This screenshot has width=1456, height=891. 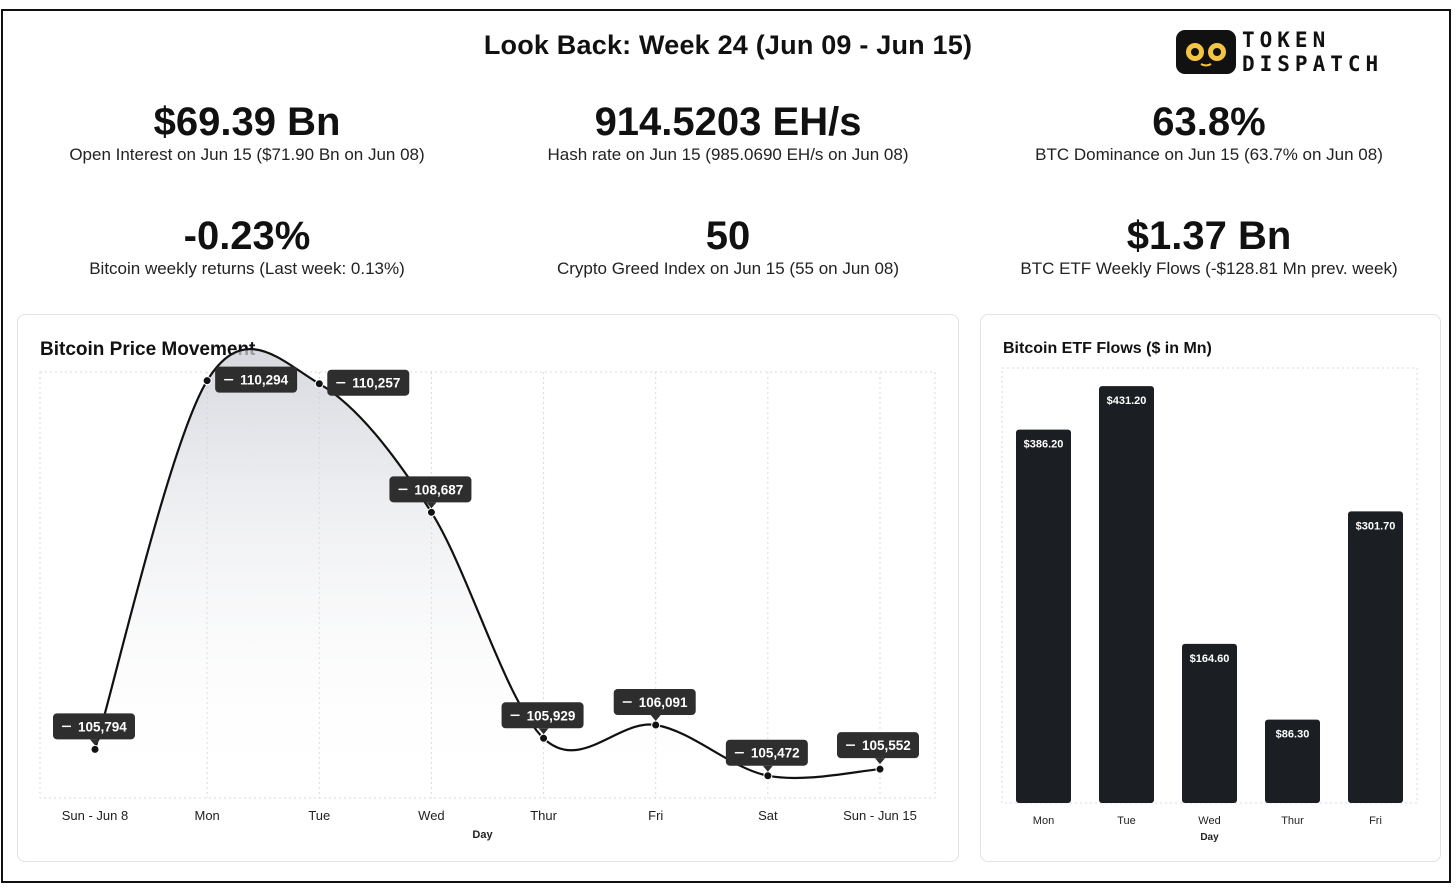 What do you see at coordinates (1206, 52) in the screenshot?
I see `logo-mark-icon` at bounding box center [1206, 52].